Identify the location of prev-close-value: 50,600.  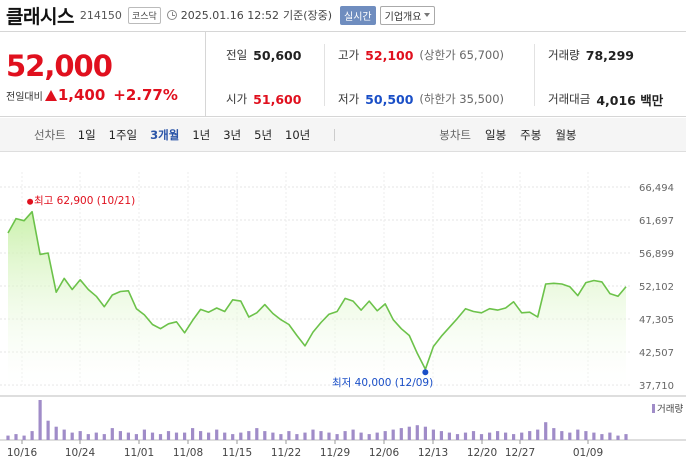
(277, 55).